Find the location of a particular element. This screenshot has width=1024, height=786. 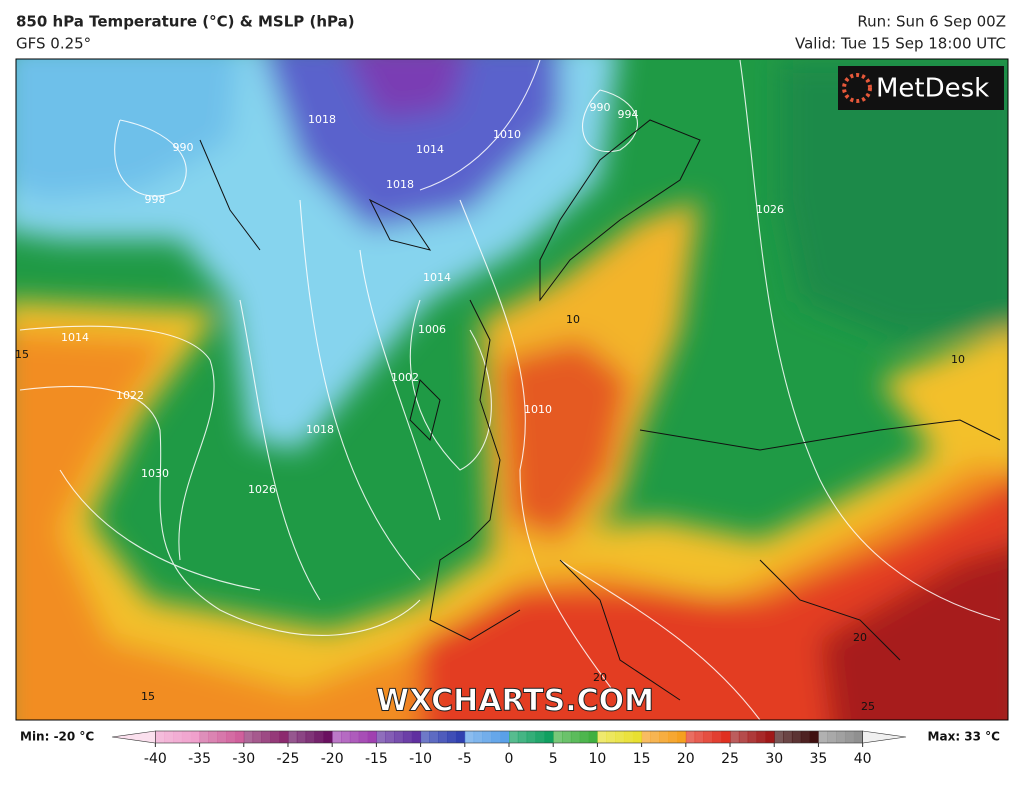

title: 850 hPa Temperature (°C) & MSLP (hPa) is located at coordinates (185, 22).